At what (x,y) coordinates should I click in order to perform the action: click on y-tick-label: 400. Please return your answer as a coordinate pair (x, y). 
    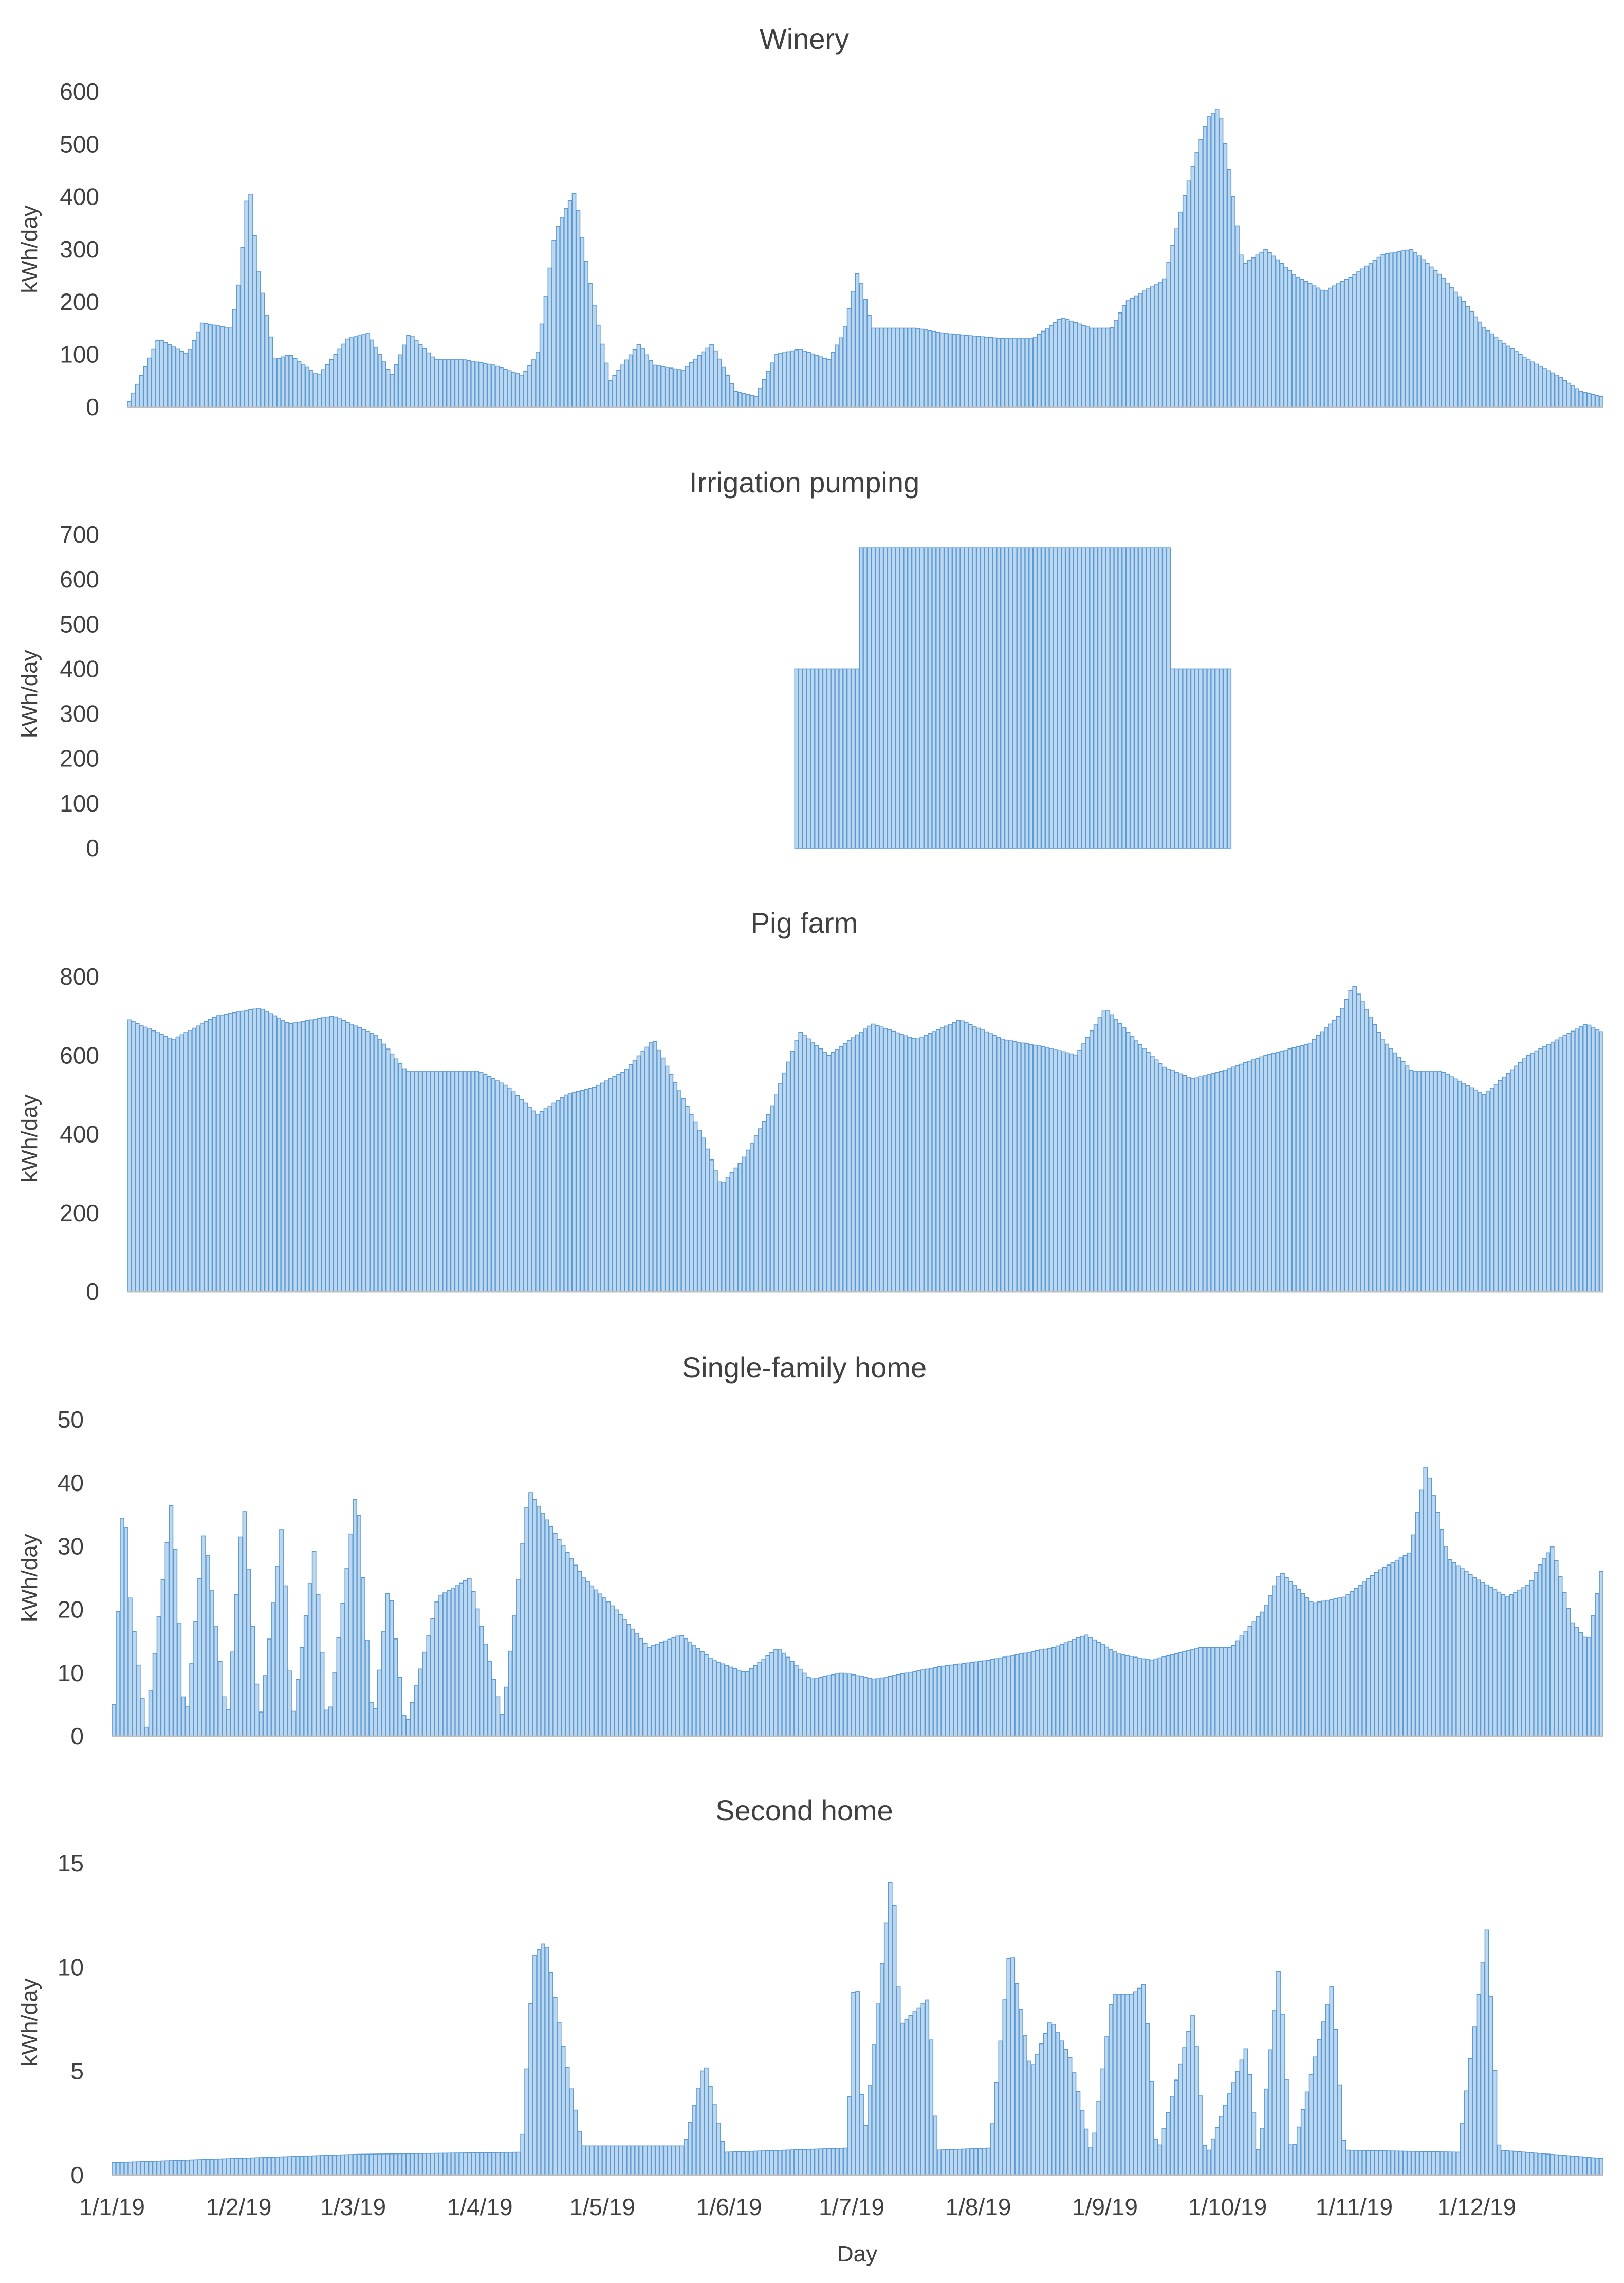
    Looking at the image, I should click on (79, 668).